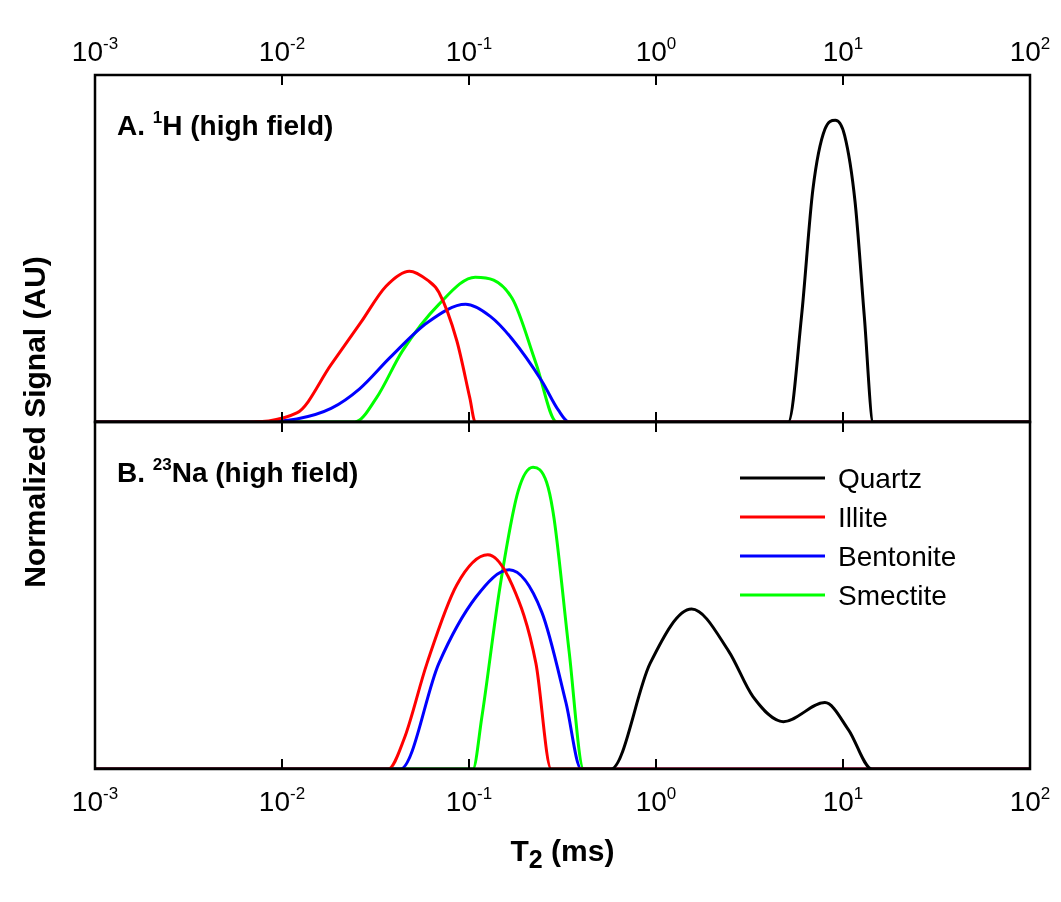  Describe the element at coordinates (897, 556) in the screenshot. I see `legend-label: Bentonite` at that location.